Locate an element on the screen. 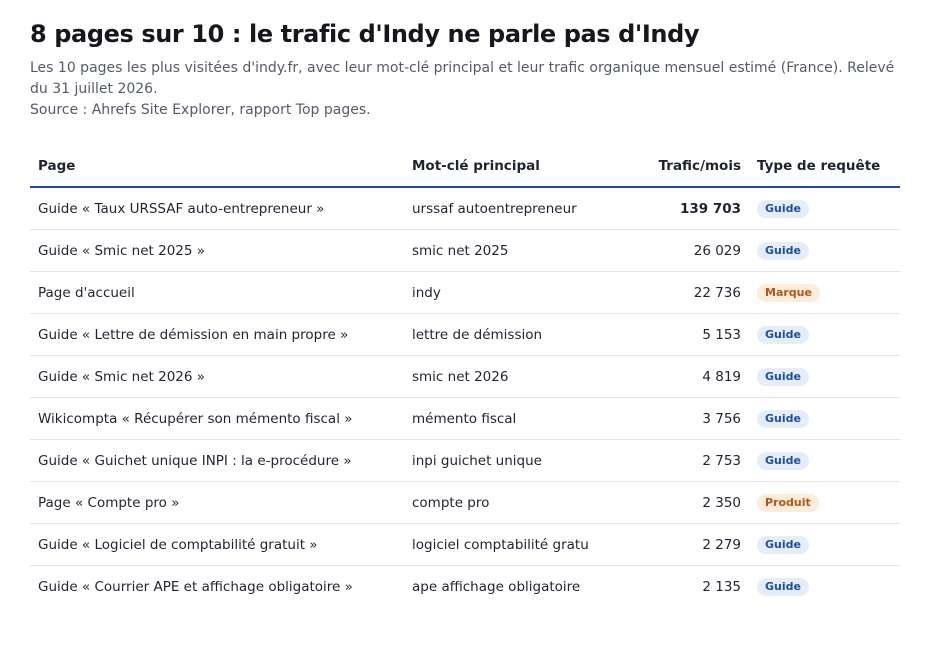 The image size is (931, 667). cell-keyword: inpi guichet unique is located at coordinates (497, 460).